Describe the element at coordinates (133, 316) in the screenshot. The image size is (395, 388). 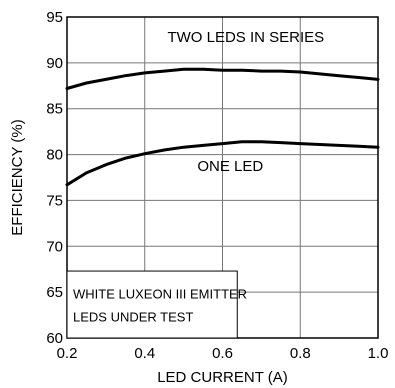
I see `note-line-2: LEDS UNDER TEST` at that location.